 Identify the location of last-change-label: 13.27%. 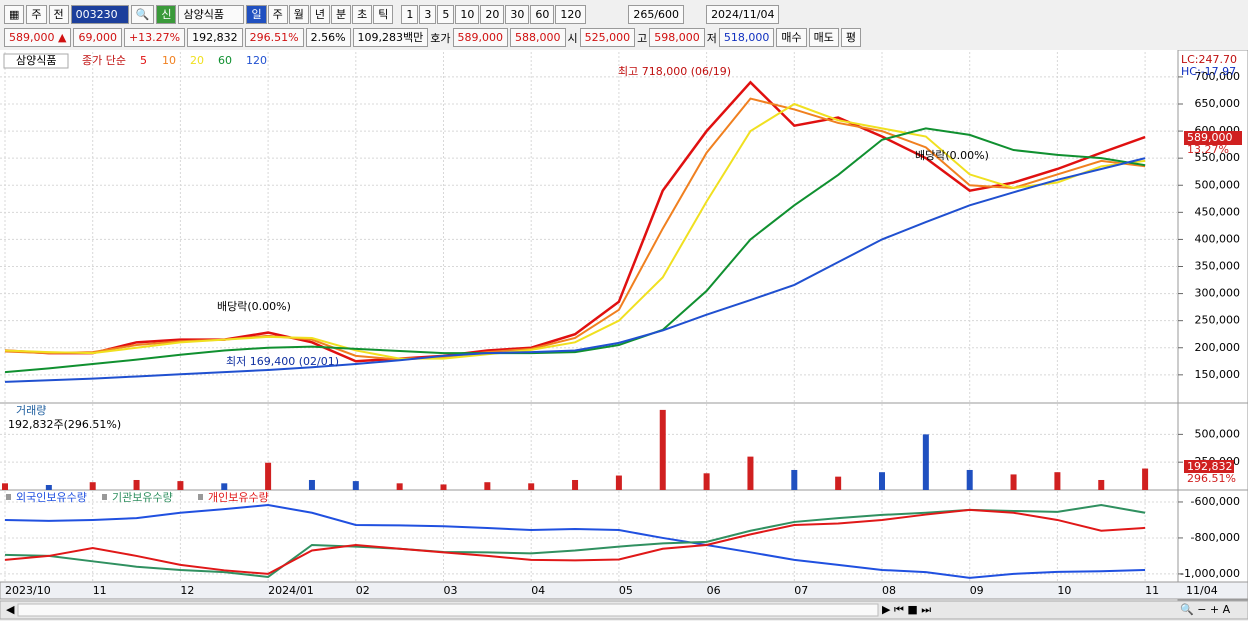
(1208, 149).